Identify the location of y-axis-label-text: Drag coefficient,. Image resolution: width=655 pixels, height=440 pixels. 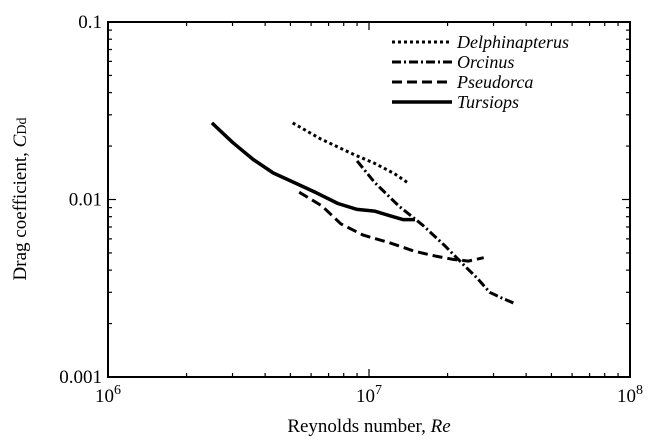
(20, 213).